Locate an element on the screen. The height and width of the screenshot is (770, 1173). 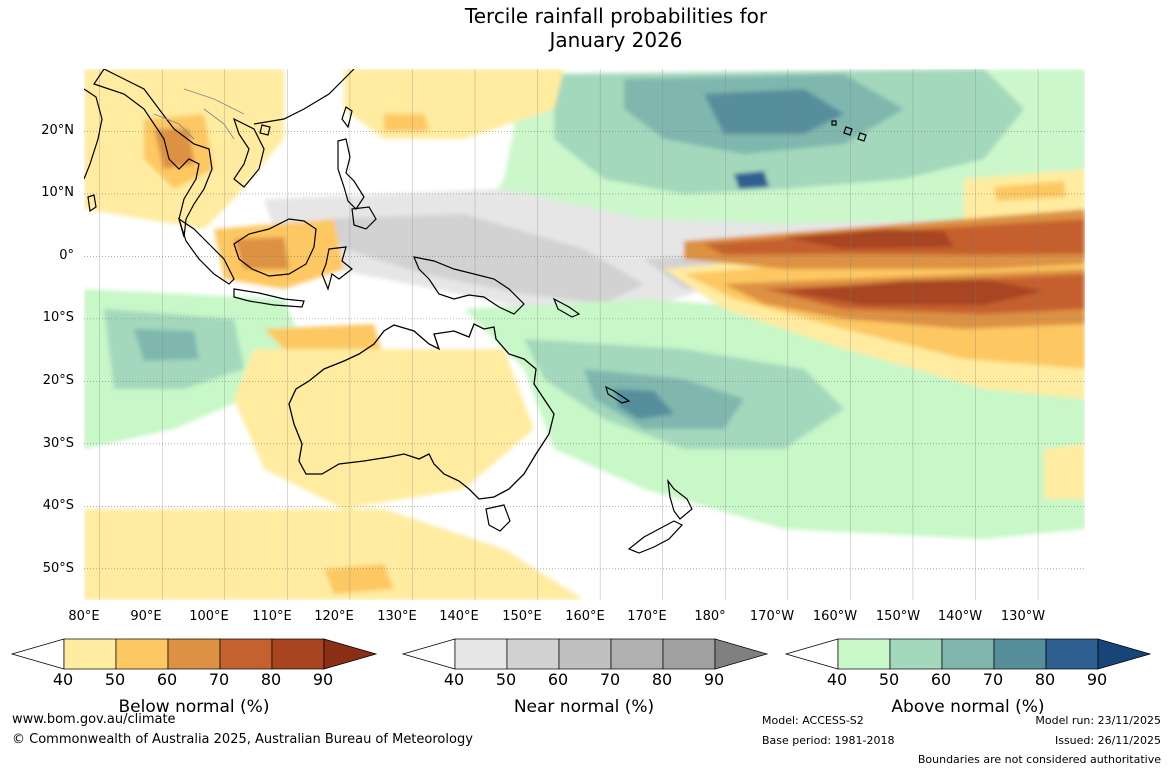
above-normal-title: Above normal (%) is located at coordinates (968, 707).